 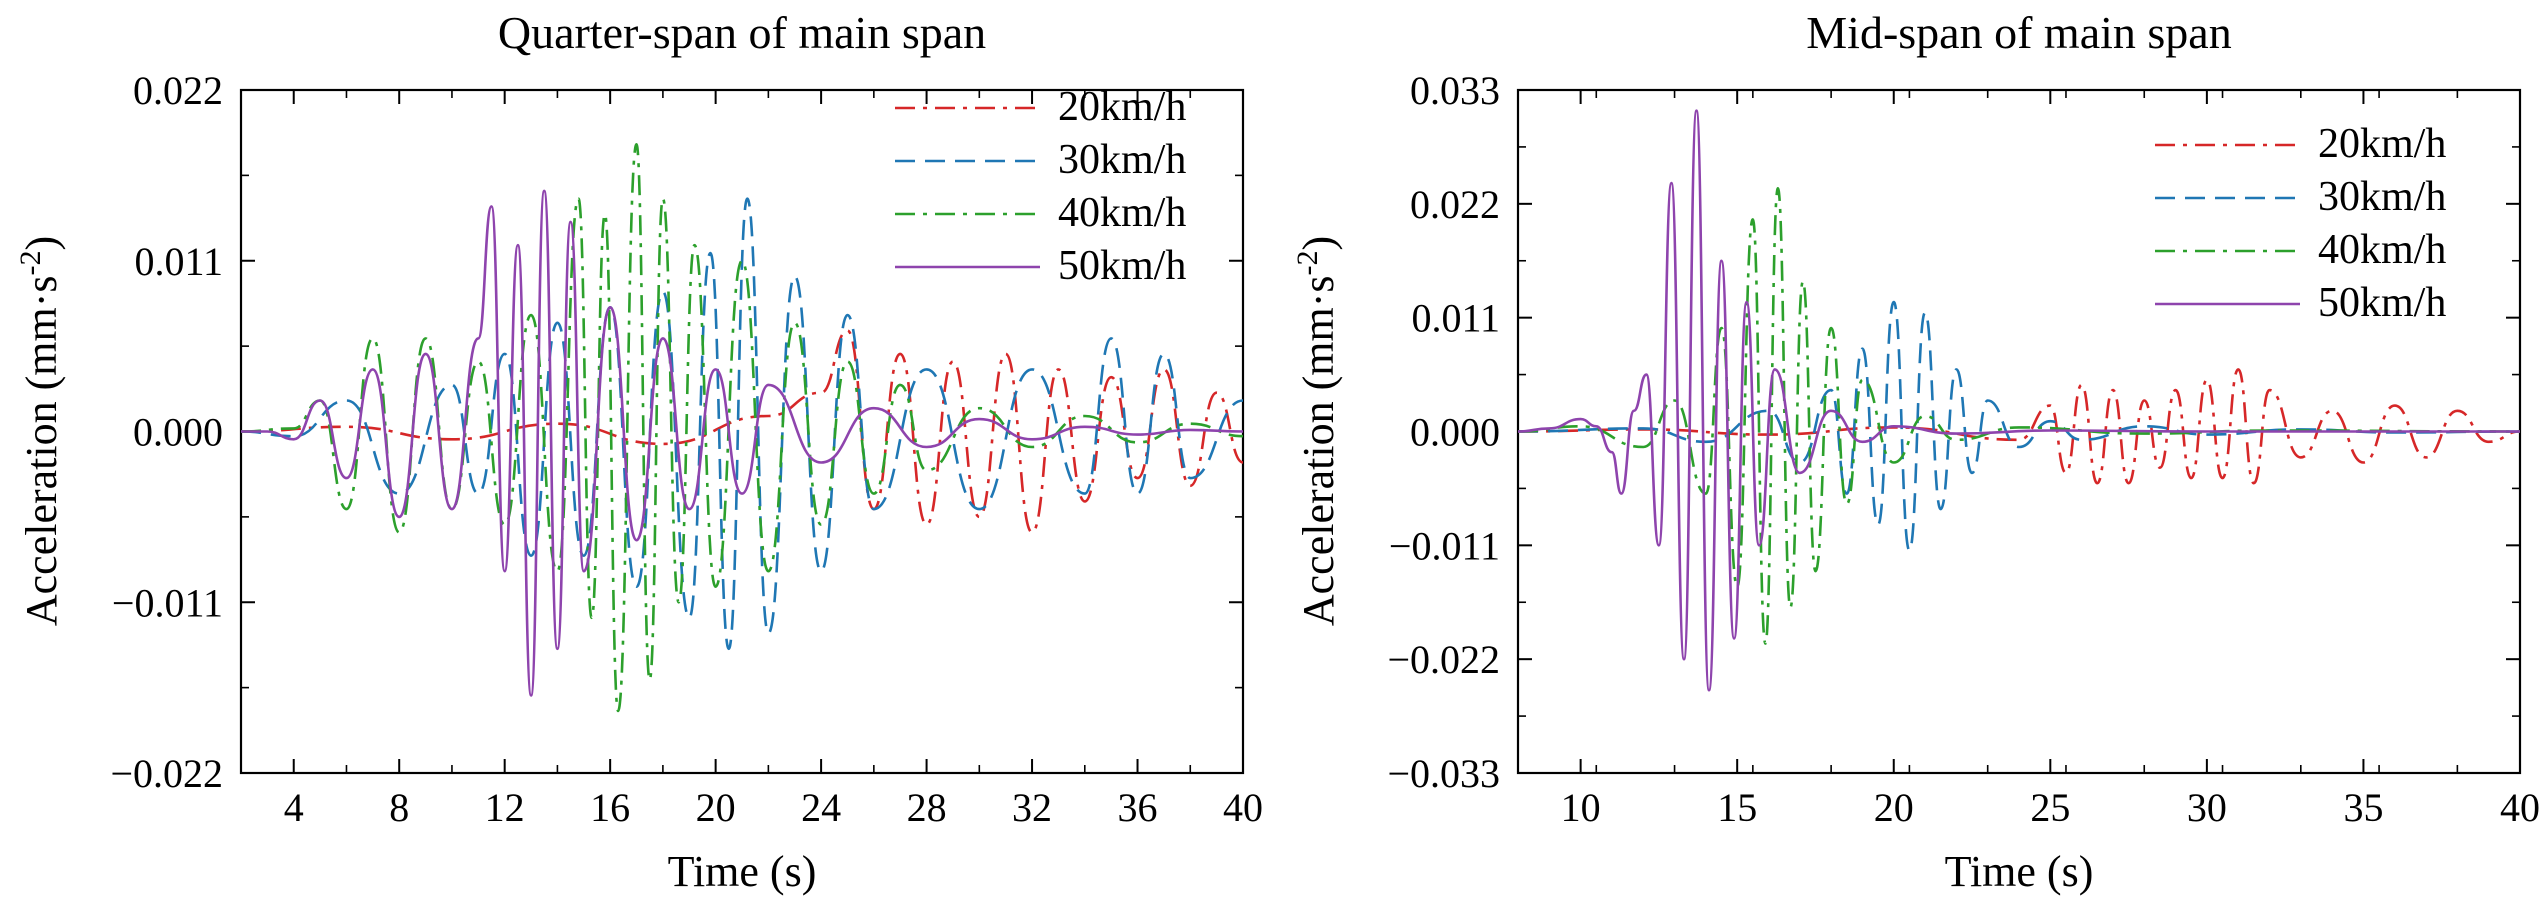 I want to click on chart-title: Quarter-span of main span, so click(x=742, y=32).